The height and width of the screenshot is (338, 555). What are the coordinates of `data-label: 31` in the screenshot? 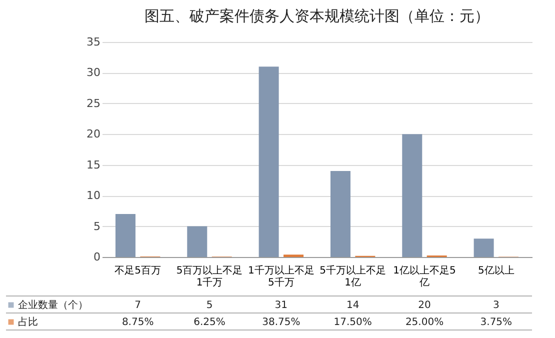 It's located at (281, 305).